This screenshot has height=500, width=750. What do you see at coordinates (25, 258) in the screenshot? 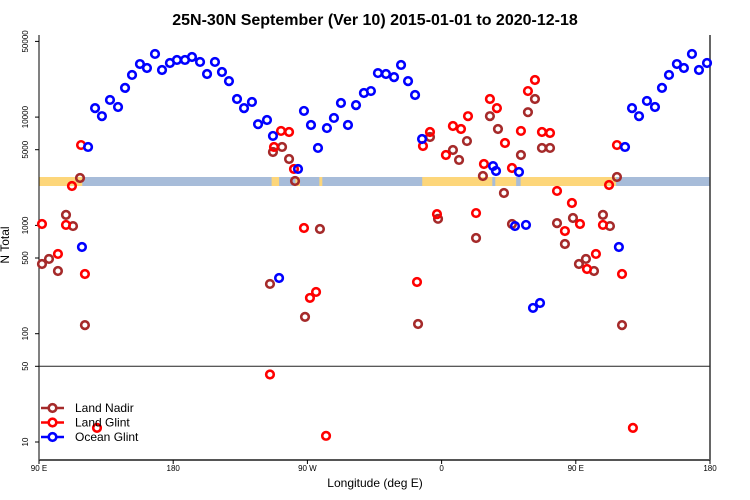
I see `y-tick-label: 500` at bounding box center [25, 258].